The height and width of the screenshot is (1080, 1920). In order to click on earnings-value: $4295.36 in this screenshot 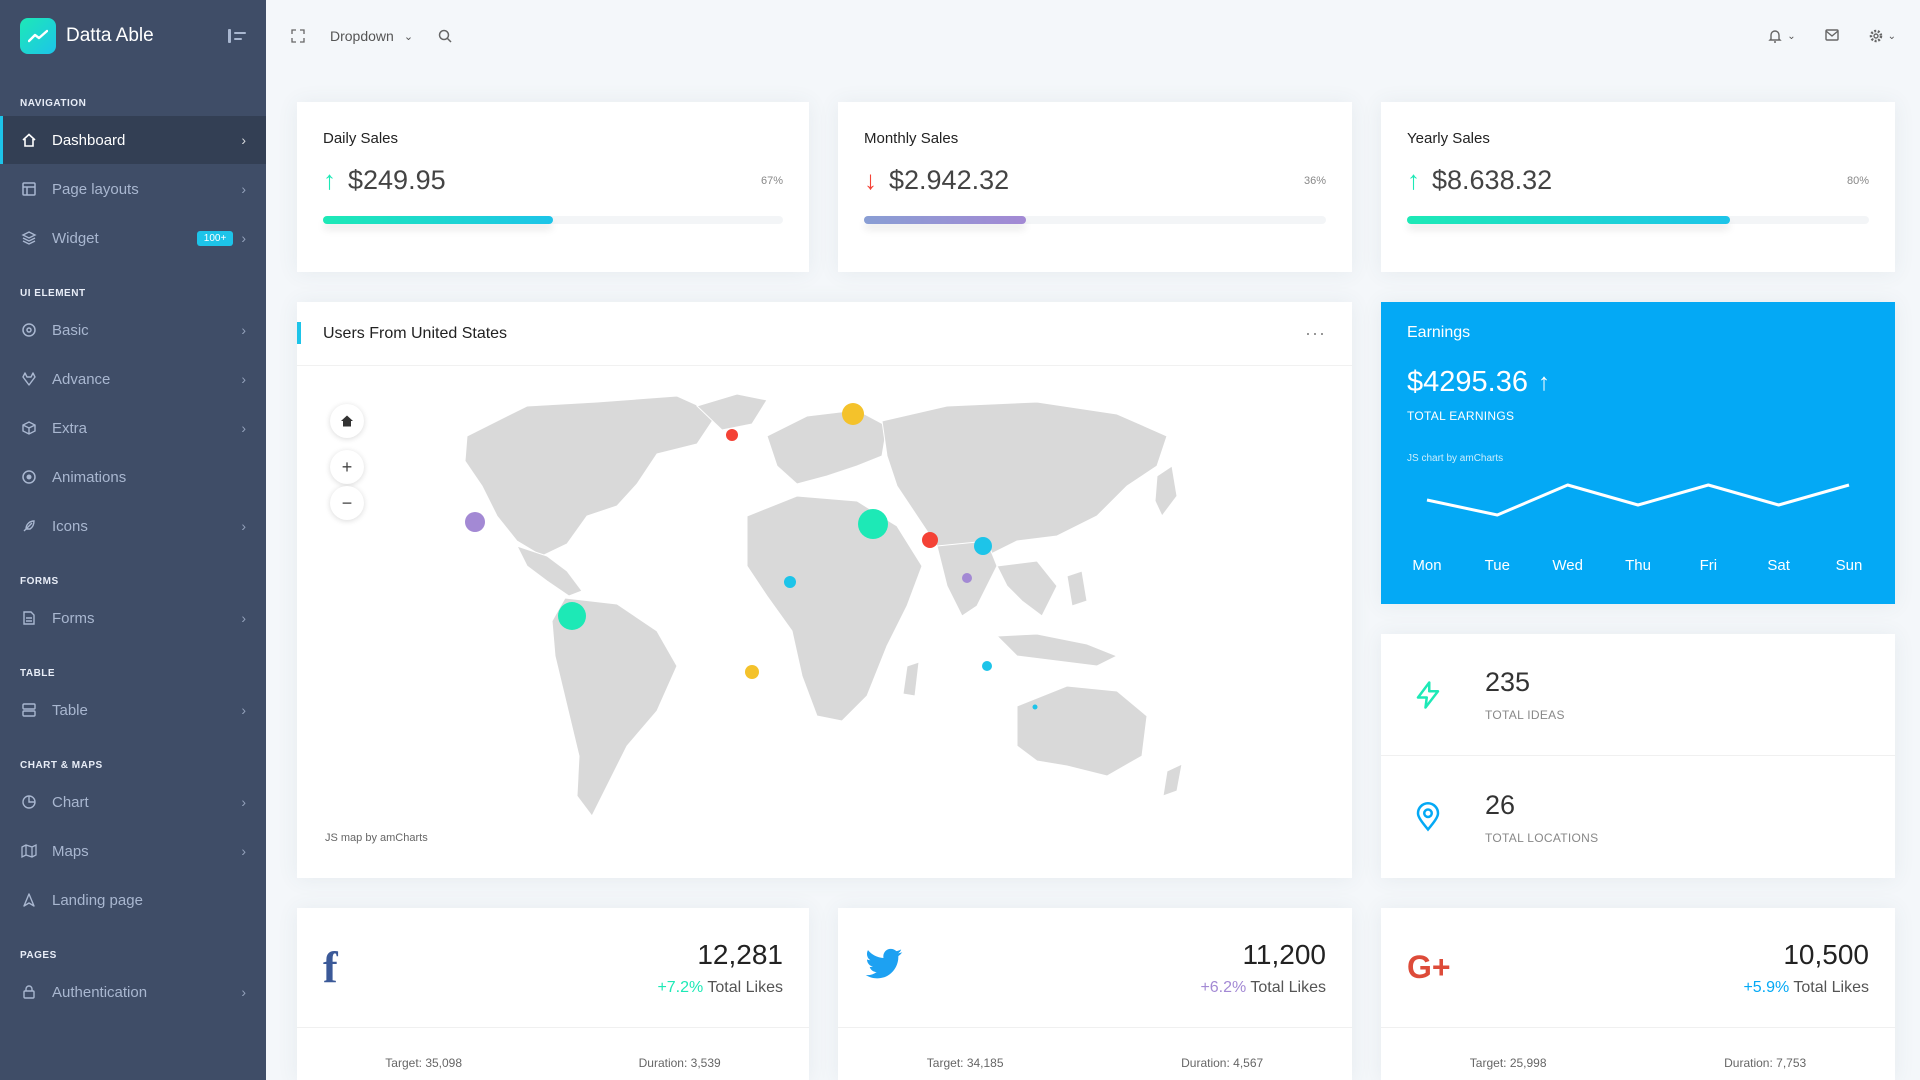, I will do `click(1467, 382)`.